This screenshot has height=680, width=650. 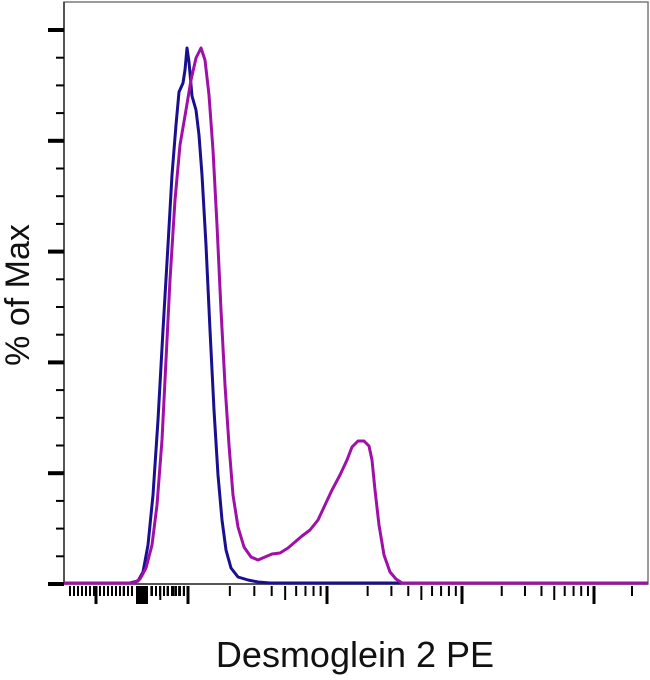 I want to click on x-axis-ticks, so click(x=351, y=595).